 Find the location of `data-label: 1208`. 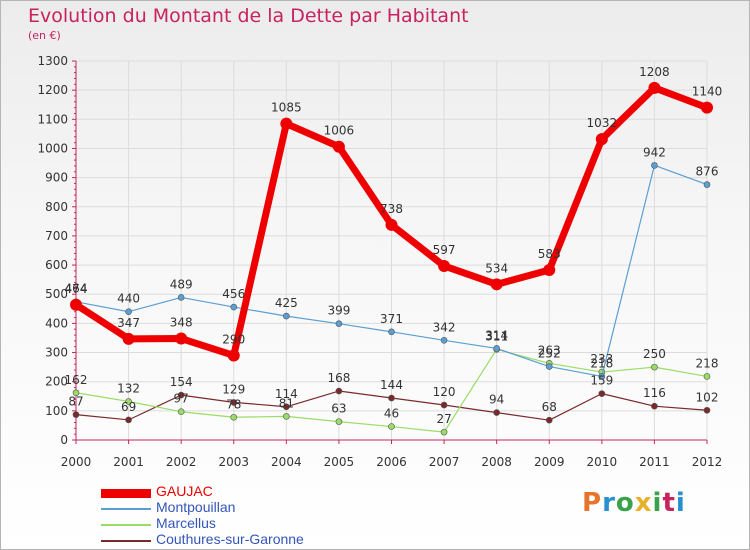

data-label: 1208 is located at coordinates (654, 72).